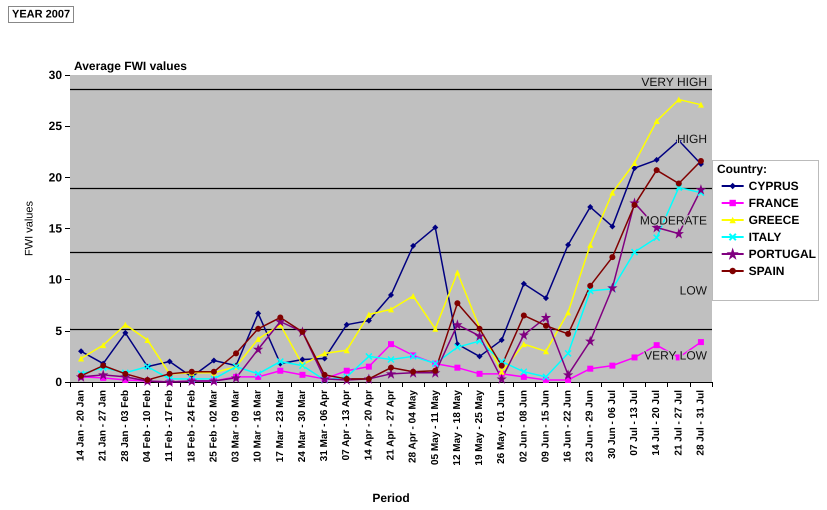 This screenshot has height=510, width=827. Describe the element at coordinates (131, 66) in the screenshot. I see `chart-subtitle: Average FWI values` at that location.